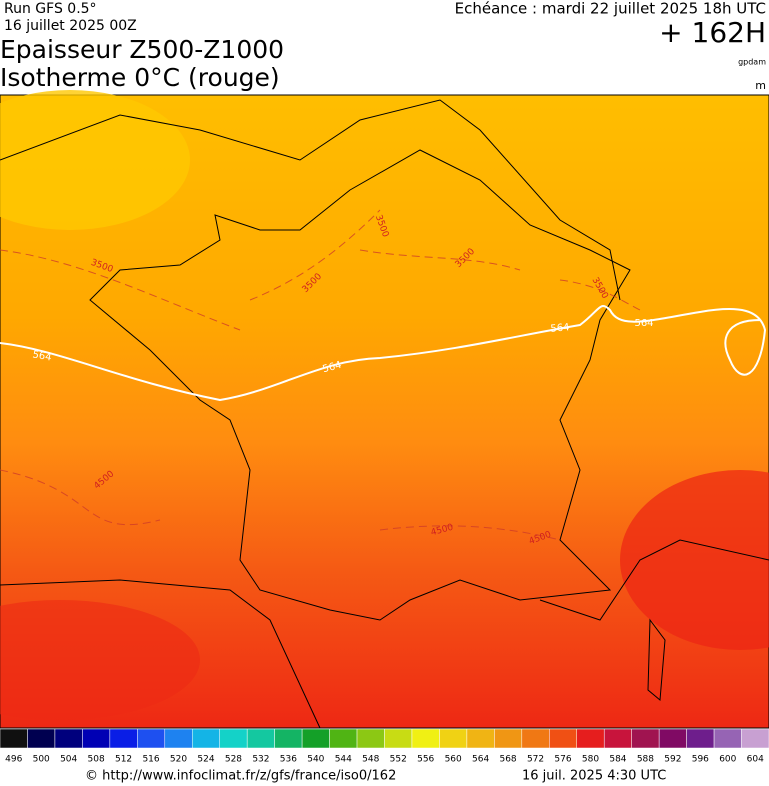  I want to click on title-line2: Isotherme 0°C (rouge), so click(140, 77).